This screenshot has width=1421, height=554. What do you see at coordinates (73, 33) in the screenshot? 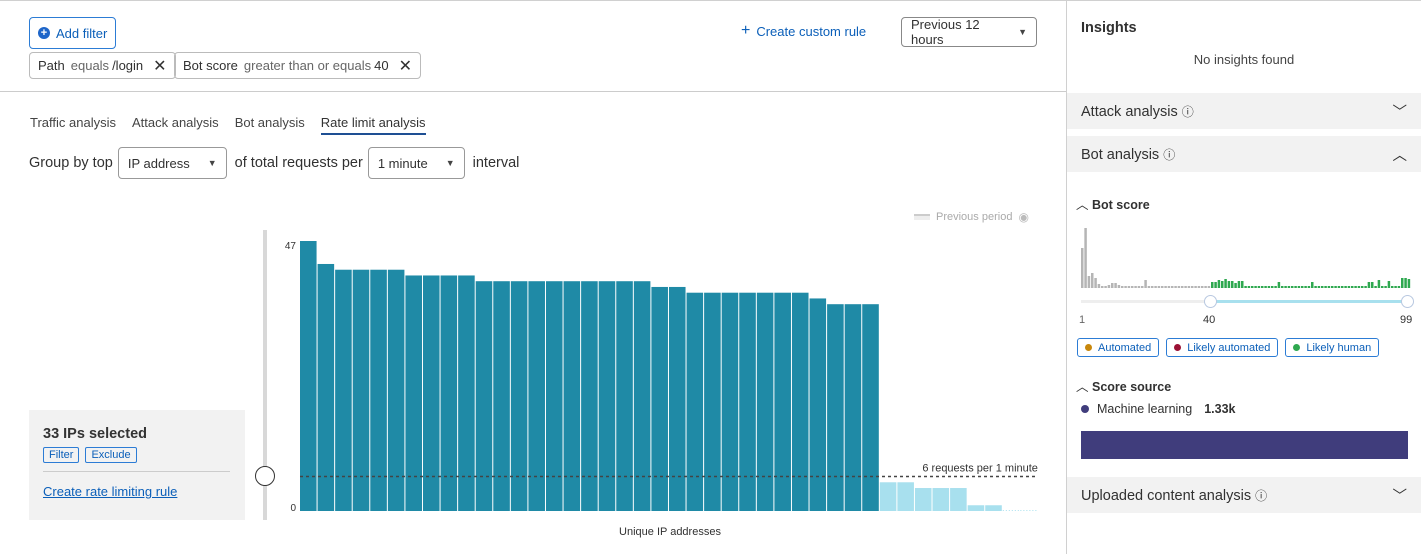
I see `add-filter-button: + Add filter` at bounding box center [73, 33].